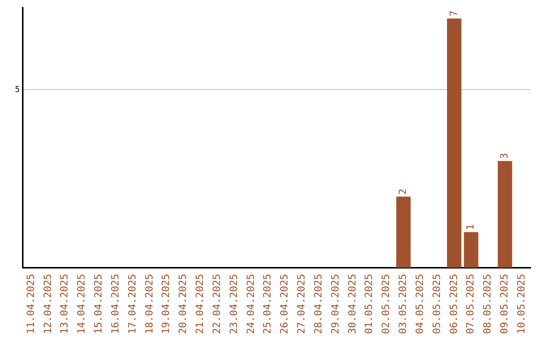  Describe the element at coordinates (116, 304) in the screenshot. I see `x-tick-label: 16.04.2025` at that location.